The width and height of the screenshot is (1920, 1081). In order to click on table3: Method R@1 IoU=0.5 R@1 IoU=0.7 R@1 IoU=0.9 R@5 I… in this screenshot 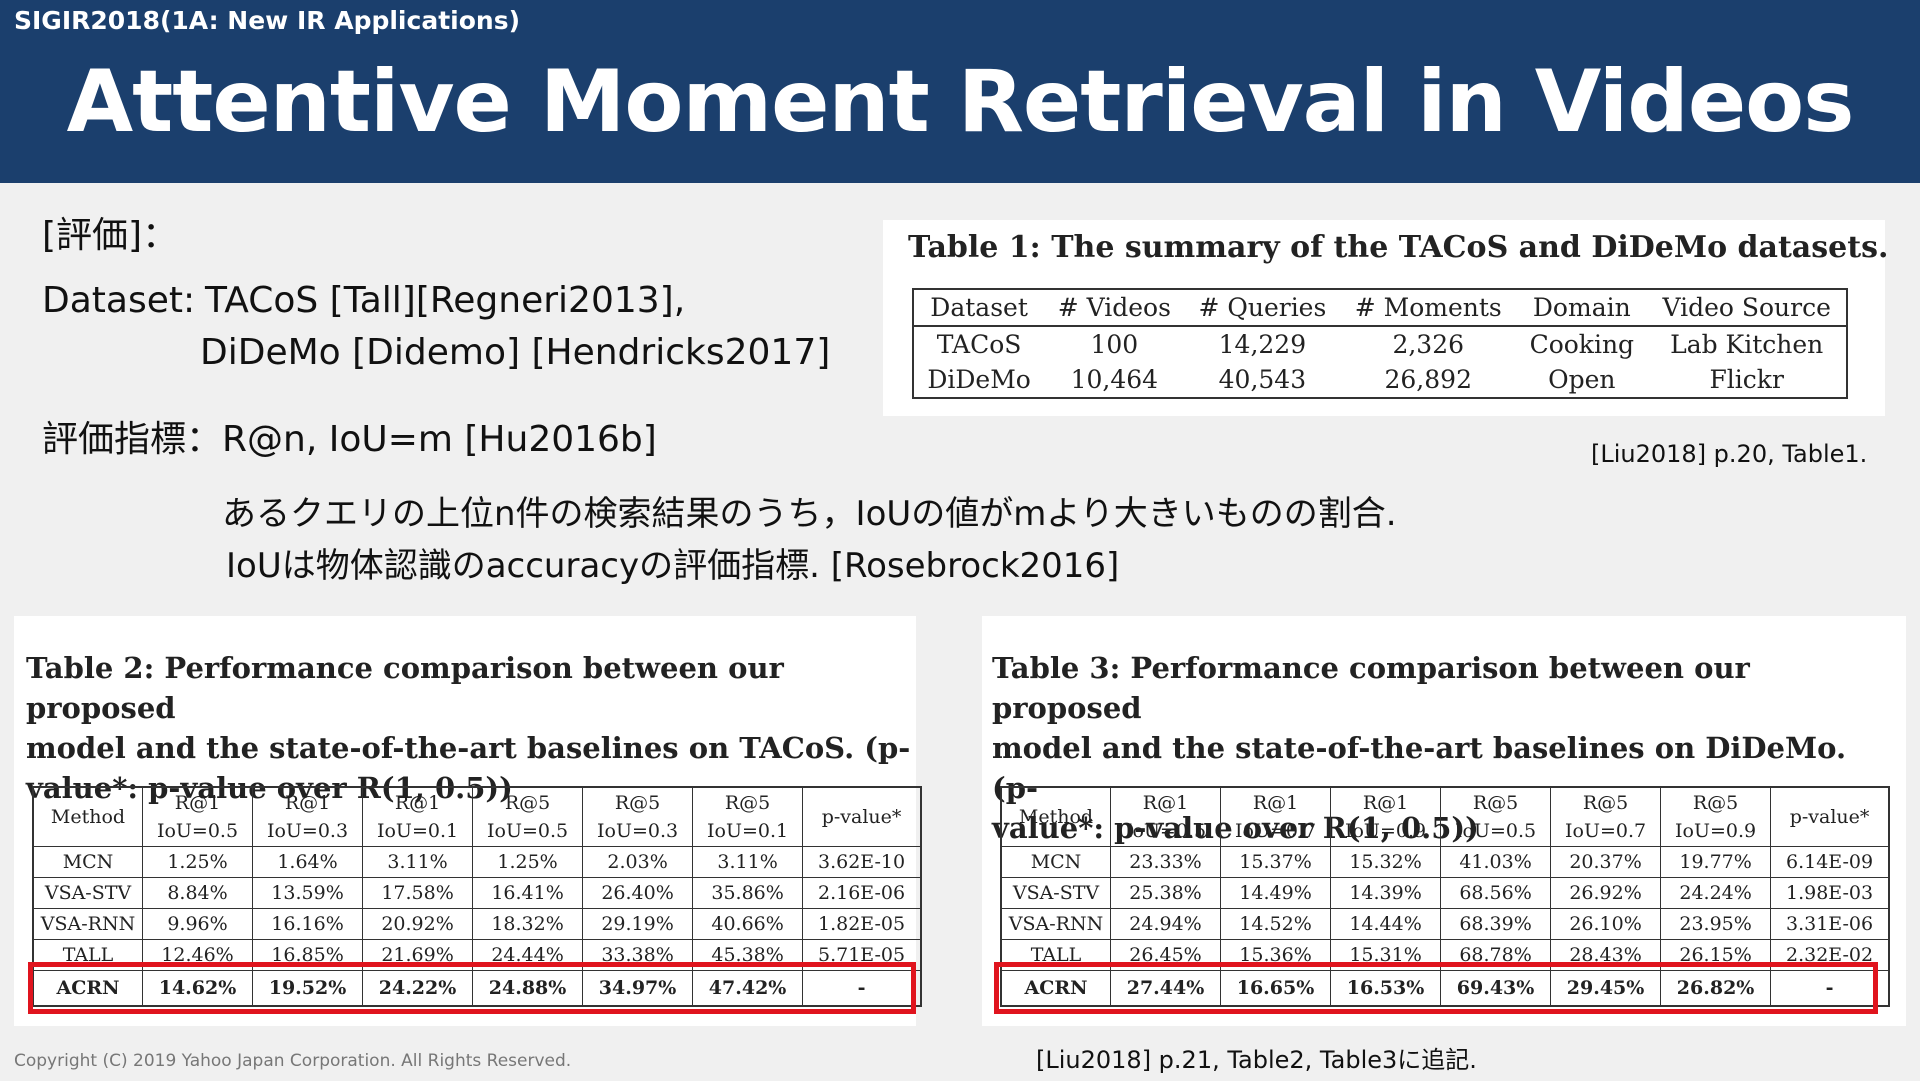, I will do `click(1445, 896)`.